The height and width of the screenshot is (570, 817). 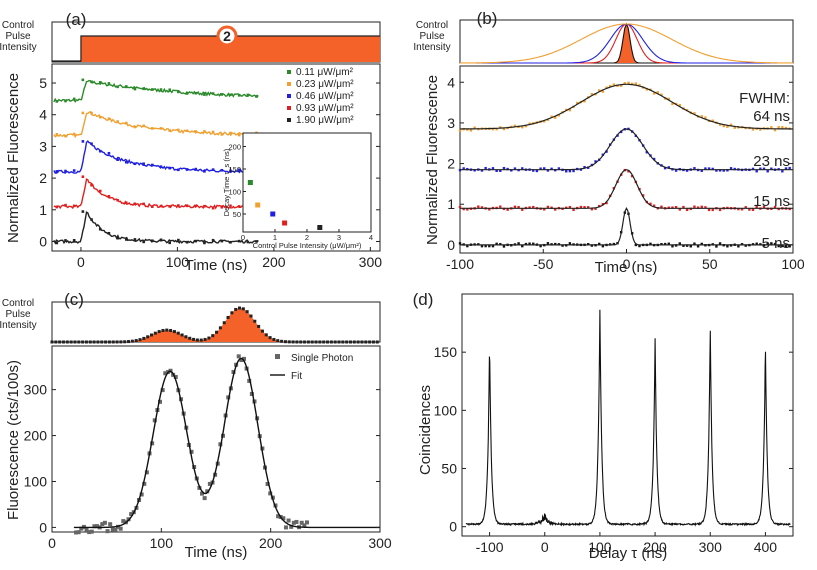 What do you see at coordinates (275, 237) in the screenshot?
I see `panel-a-inset-xtick-label: 1` at bounding box center [275, 237].